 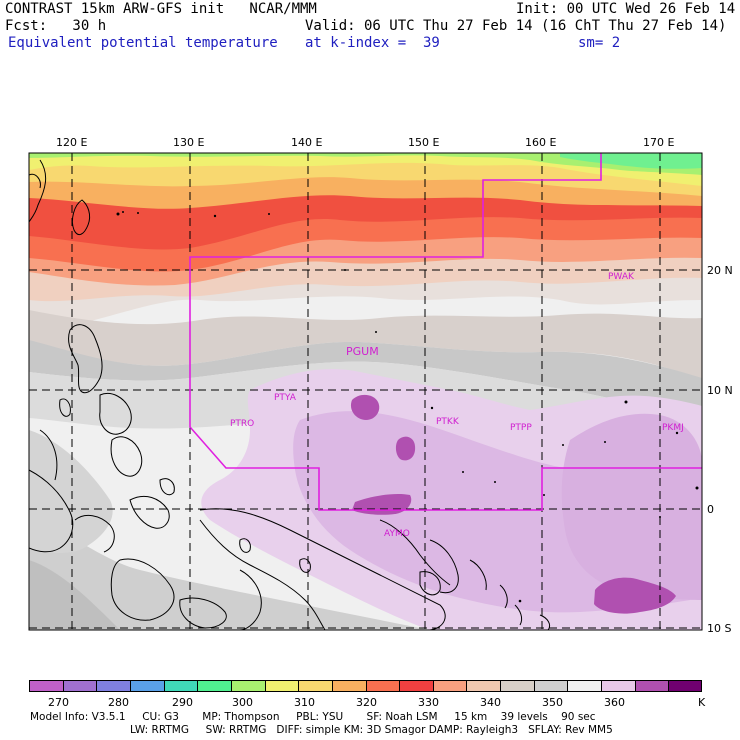 I want to click on station-label: PGUM, so click(x=362, y=351).